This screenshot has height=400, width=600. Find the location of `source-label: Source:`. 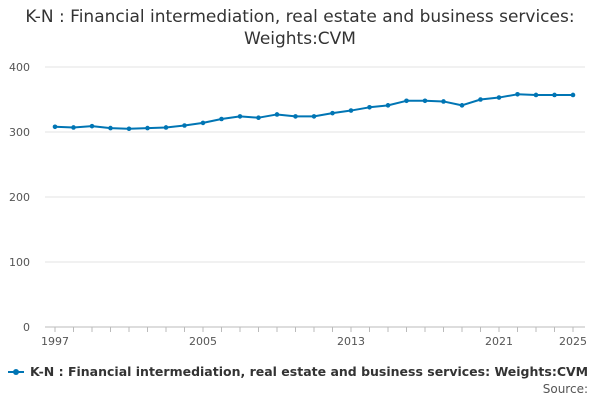

source-label: Source: is located at coordinates (565, 389).